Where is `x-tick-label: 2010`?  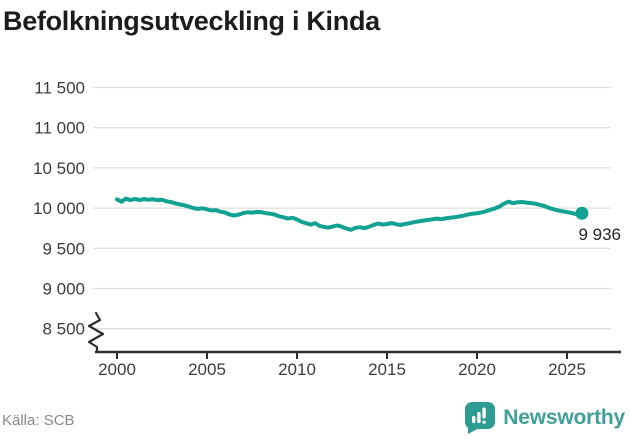 x-tick-label: 2010 is located at coordinates (297, 369).